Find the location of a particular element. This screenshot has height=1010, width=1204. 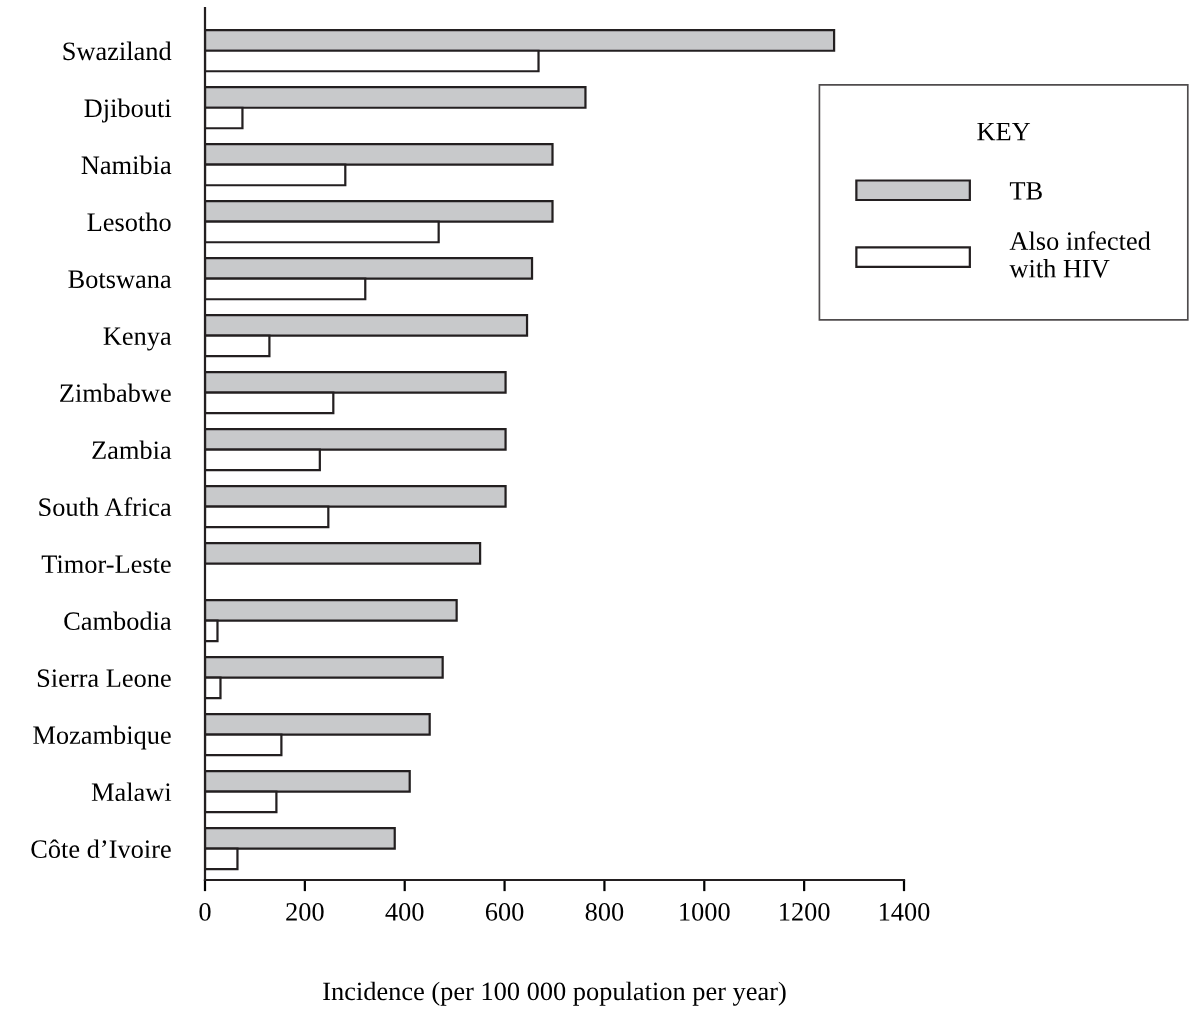

legend-label: TB is located at coordinates (1025, 191).